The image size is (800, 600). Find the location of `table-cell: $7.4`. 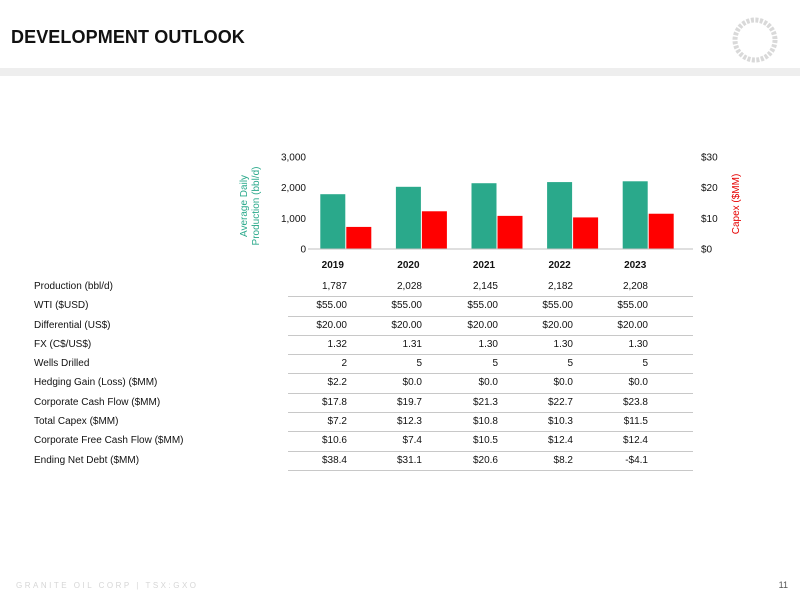

table-cell: $7.4 is located at coordinates (412, 441).